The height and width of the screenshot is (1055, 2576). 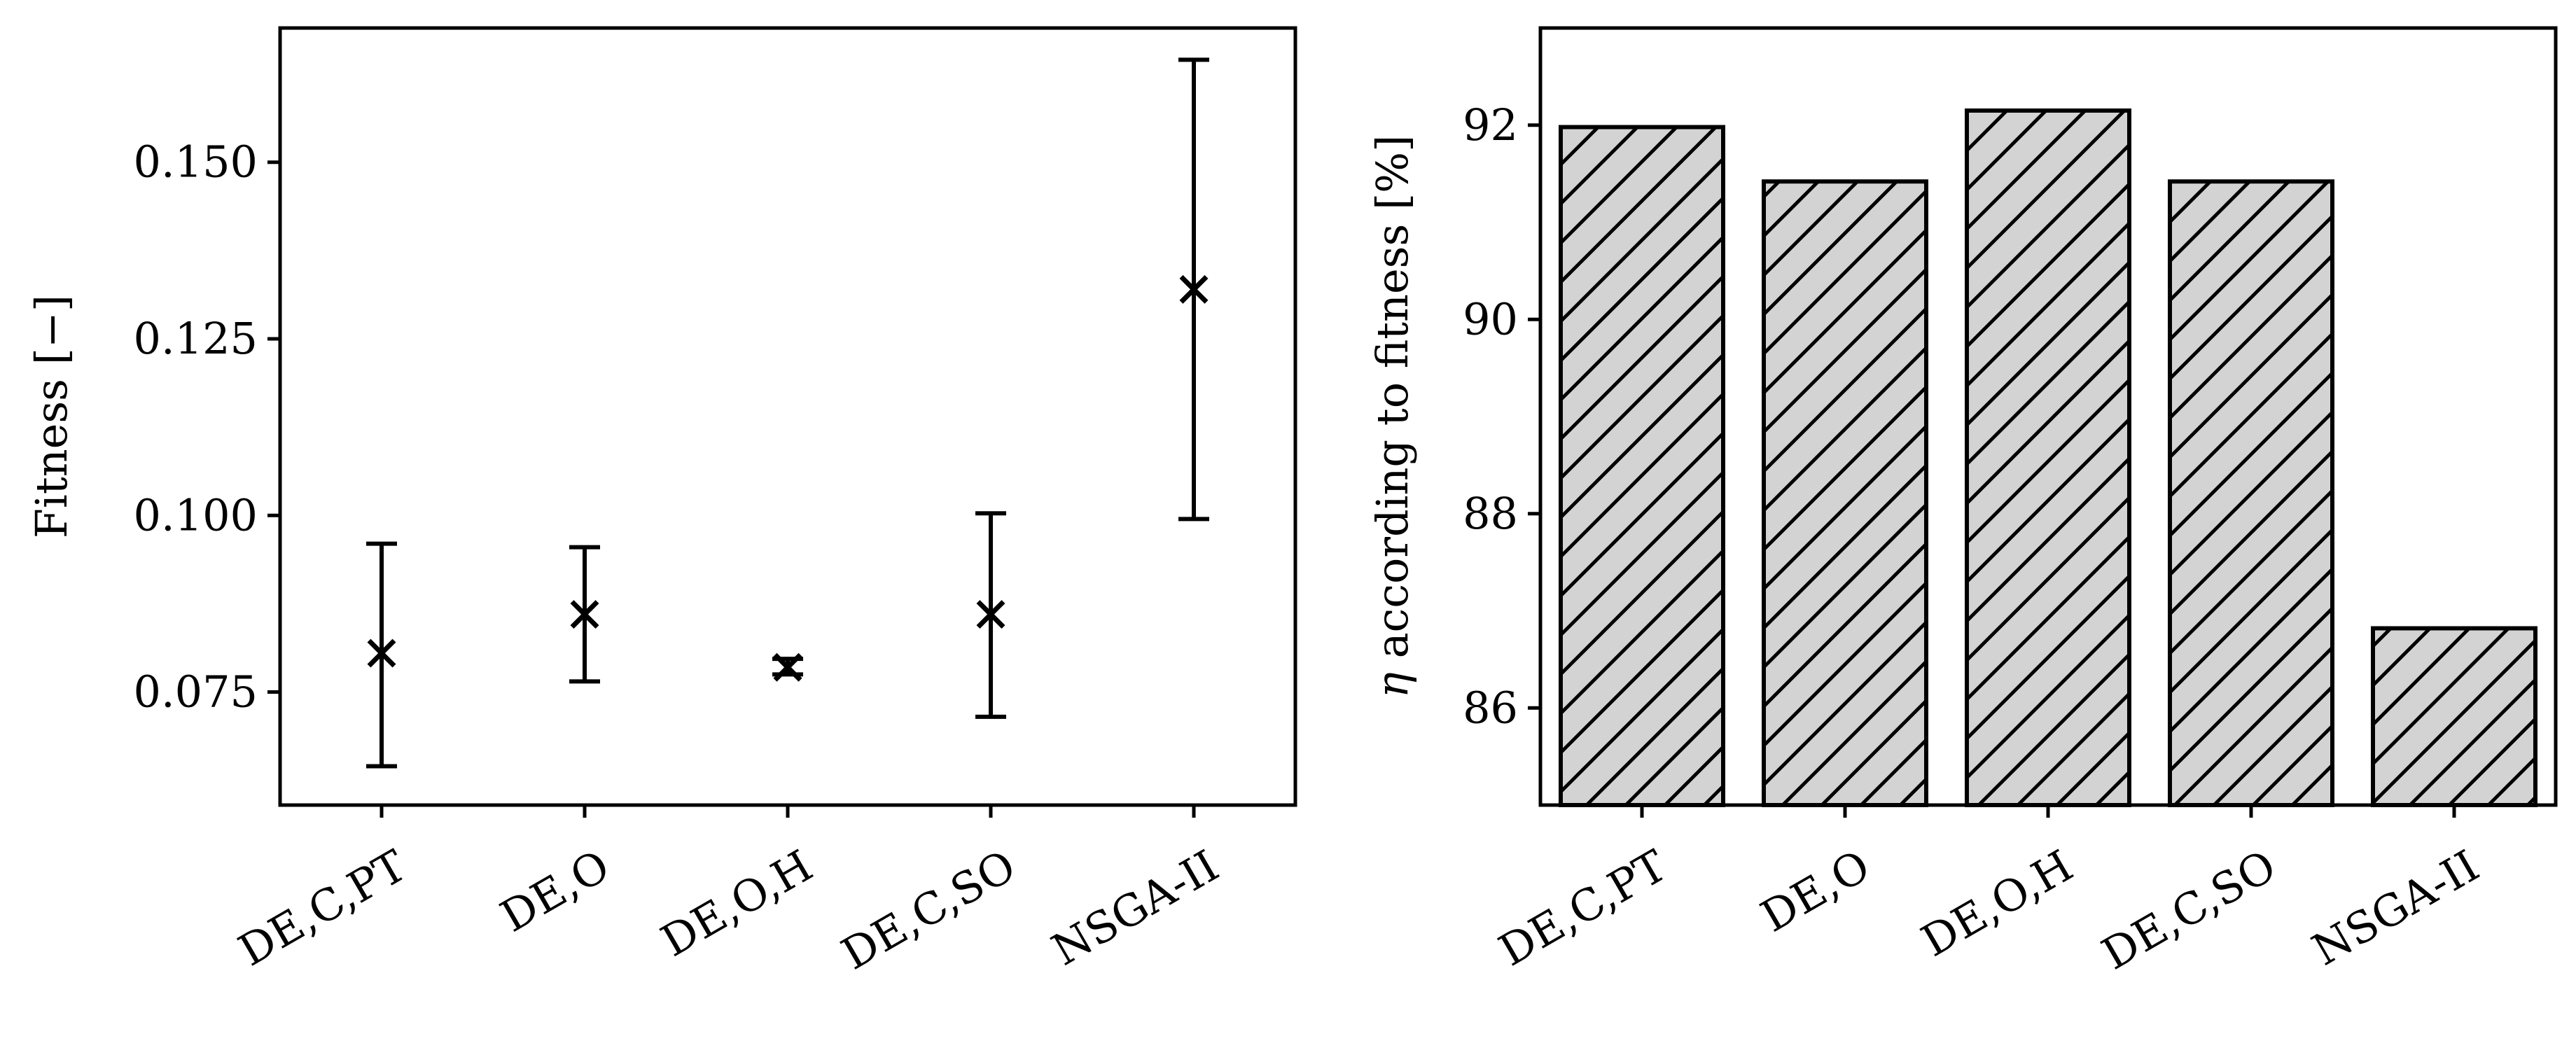 I want to click on bar-de-c-pt, so click(x=1642, y=466).